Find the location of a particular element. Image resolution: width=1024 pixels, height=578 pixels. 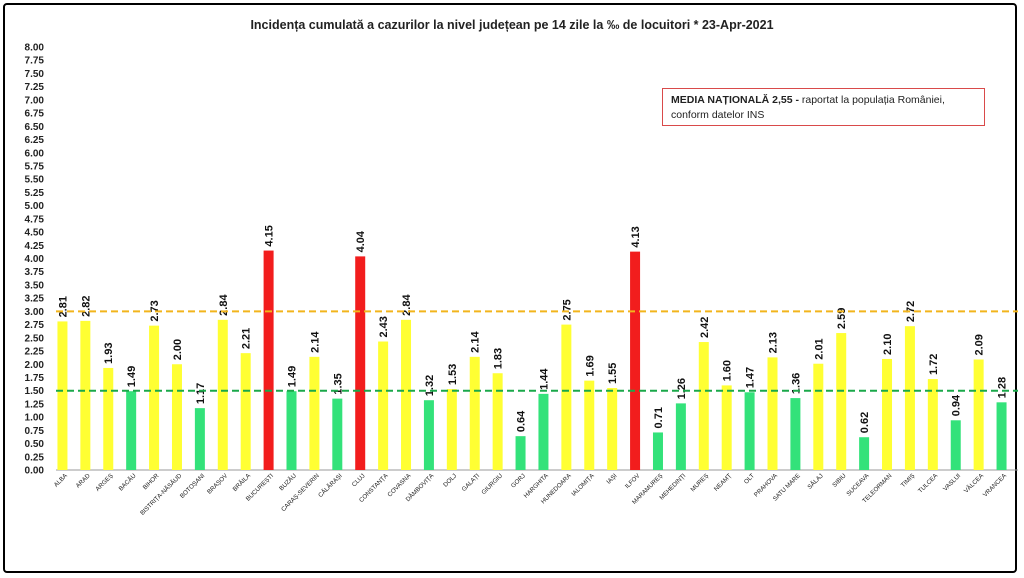

y-tick-label: 6.50 is located at coordinates (35, 127).